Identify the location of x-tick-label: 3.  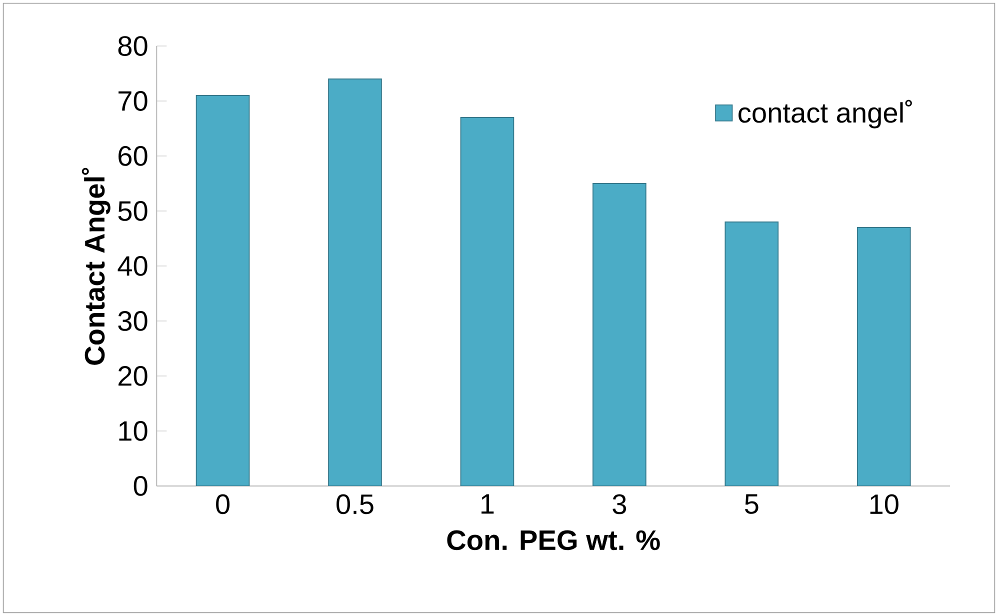
(619, 504).